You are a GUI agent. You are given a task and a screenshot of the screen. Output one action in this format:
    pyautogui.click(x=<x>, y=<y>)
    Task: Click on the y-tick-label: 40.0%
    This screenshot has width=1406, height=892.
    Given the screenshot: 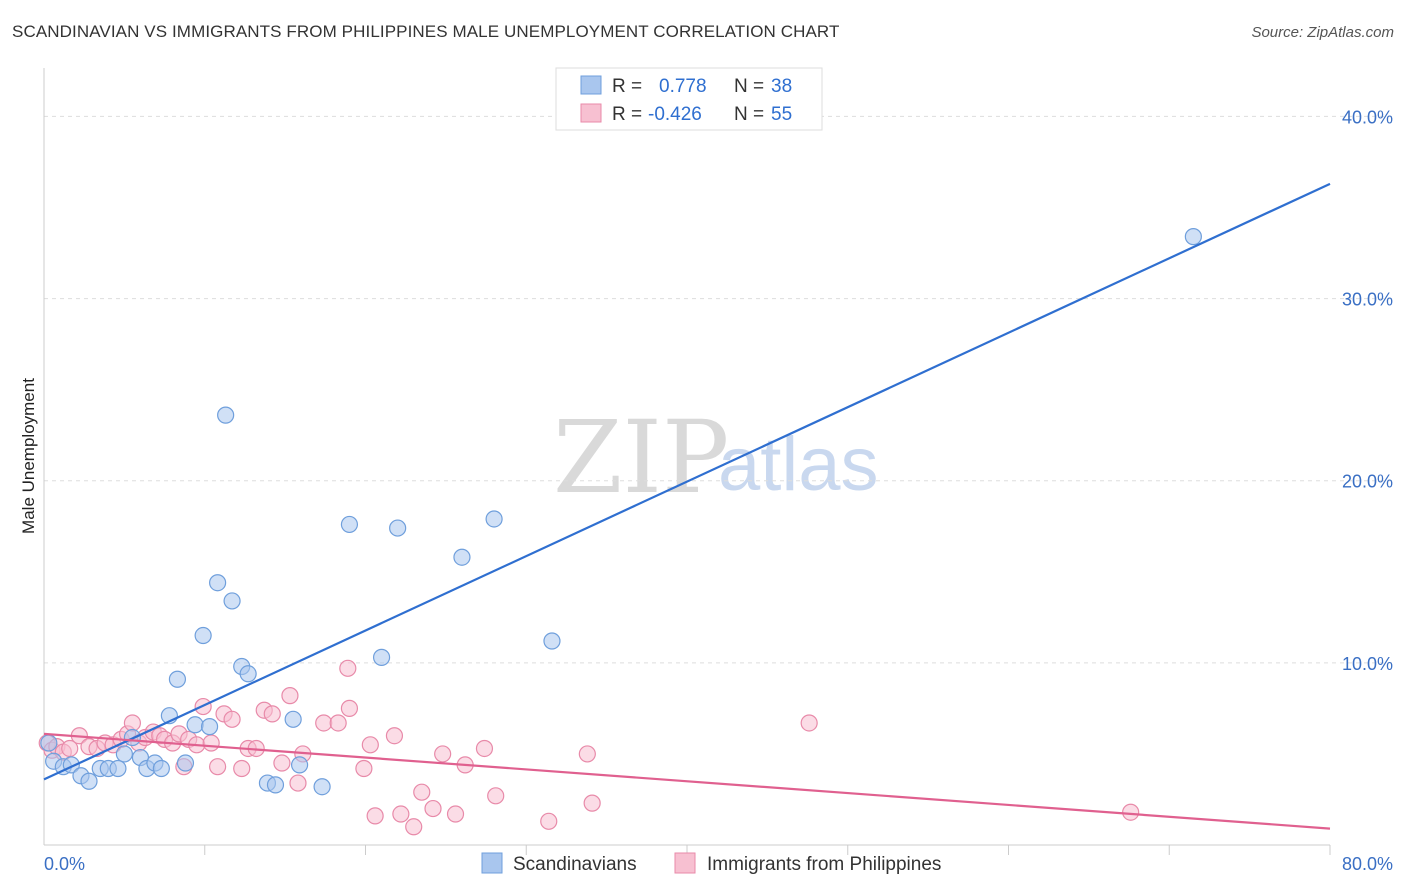 What is the action you would take?
    pyautogui.click(x=1367, y=117)
    